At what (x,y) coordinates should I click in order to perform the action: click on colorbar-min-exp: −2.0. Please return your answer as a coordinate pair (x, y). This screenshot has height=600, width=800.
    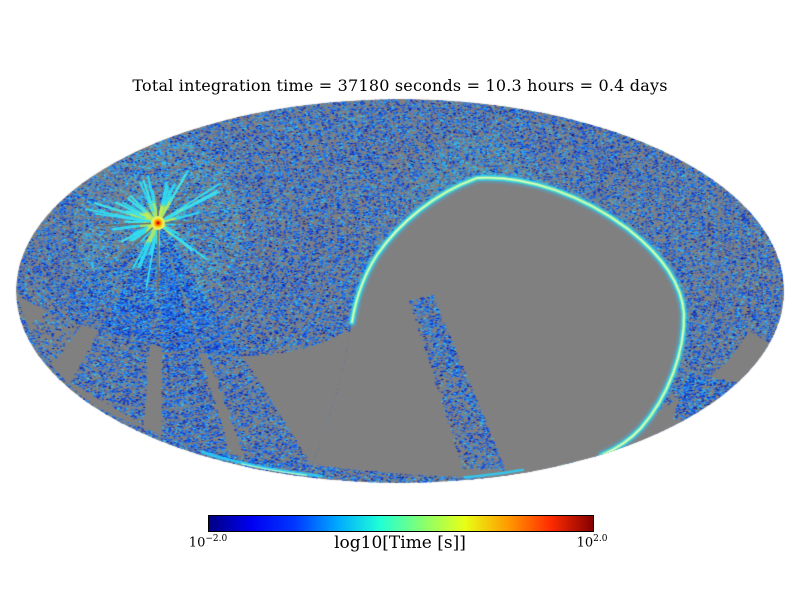
    Looking at the image, I should click on (216, 539).